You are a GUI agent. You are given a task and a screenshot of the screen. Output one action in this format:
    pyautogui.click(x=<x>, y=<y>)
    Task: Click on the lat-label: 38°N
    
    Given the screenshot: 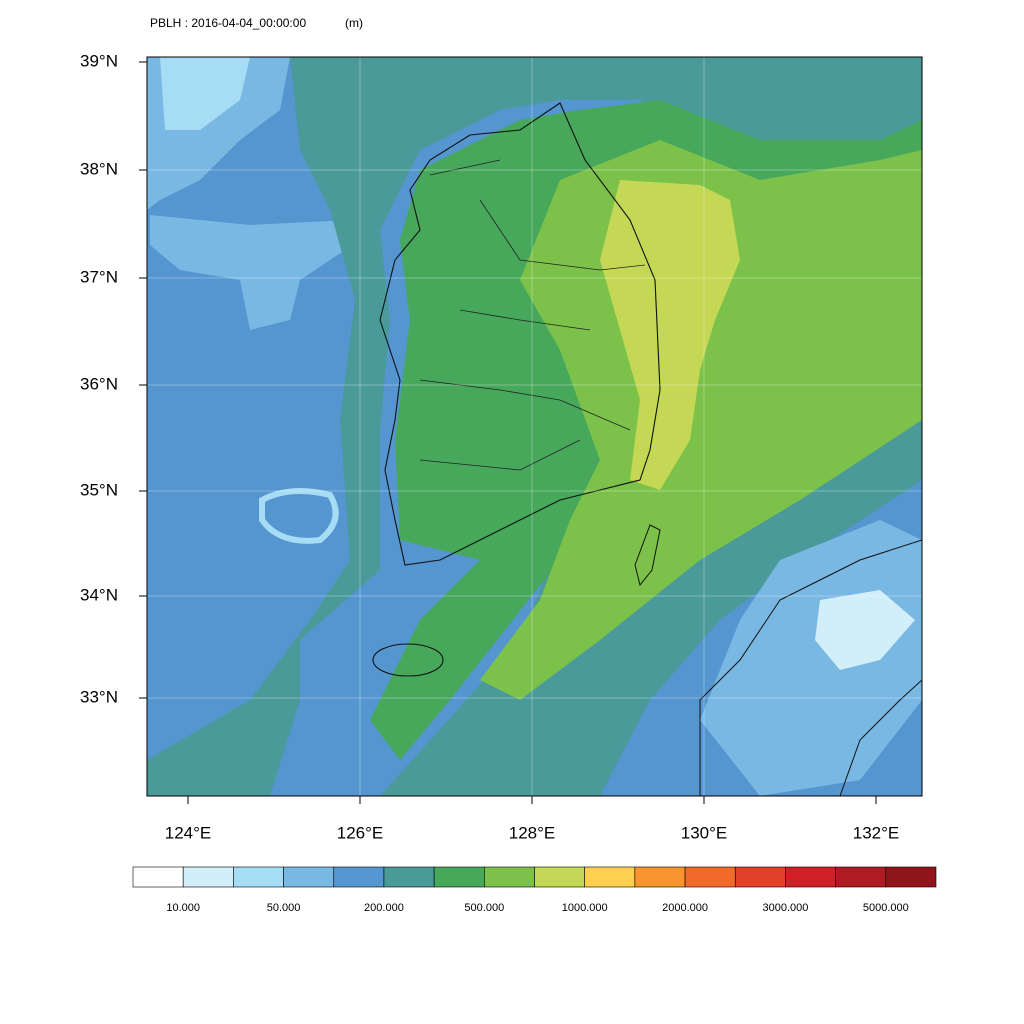 What is the action you would take?
    pyautogui.click(x=99, y=168)
    